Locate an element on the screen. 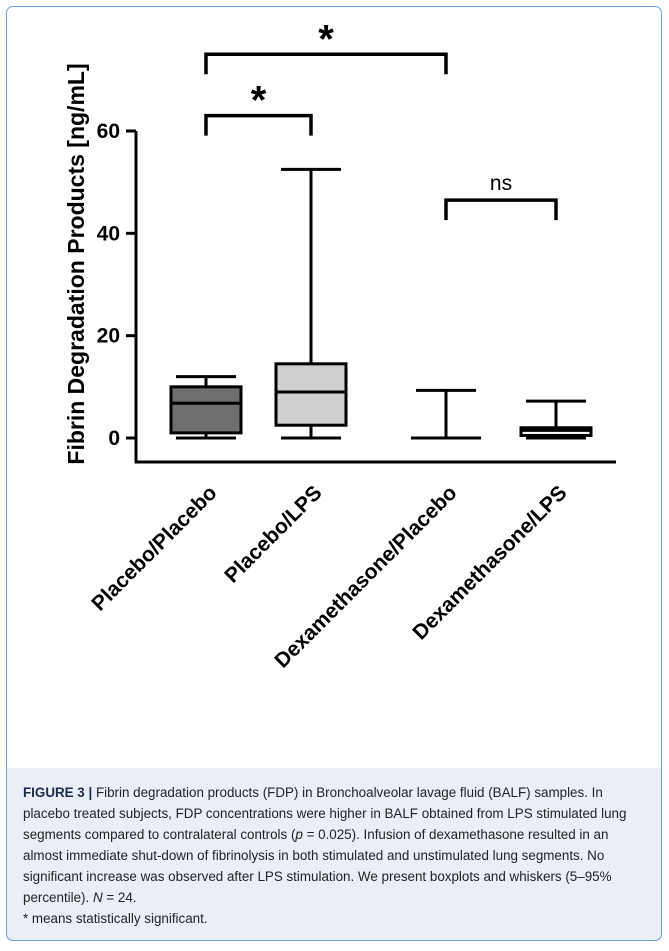  x-tick-label-placebo-lps: Placebo/LPS is located at coordinates (273, 534).